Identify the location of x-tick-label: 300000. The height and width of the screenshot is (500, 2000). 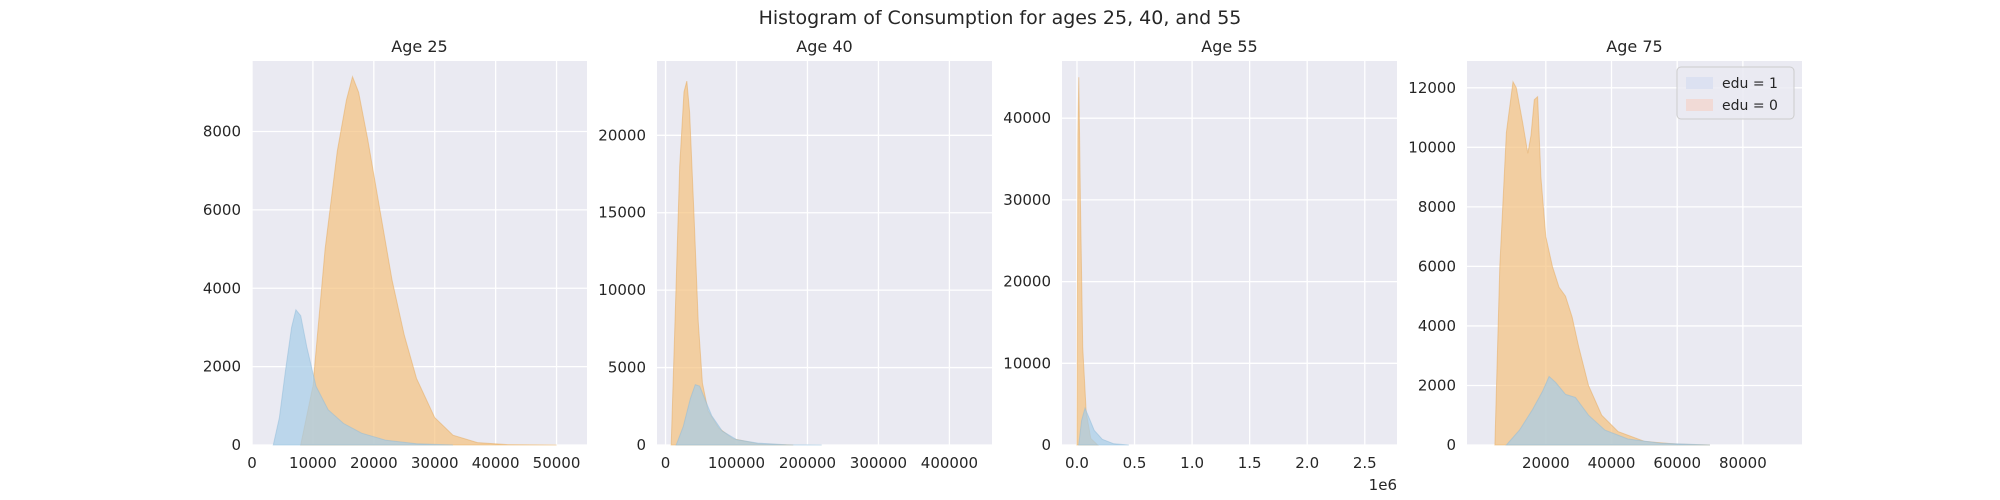
(878, 463).